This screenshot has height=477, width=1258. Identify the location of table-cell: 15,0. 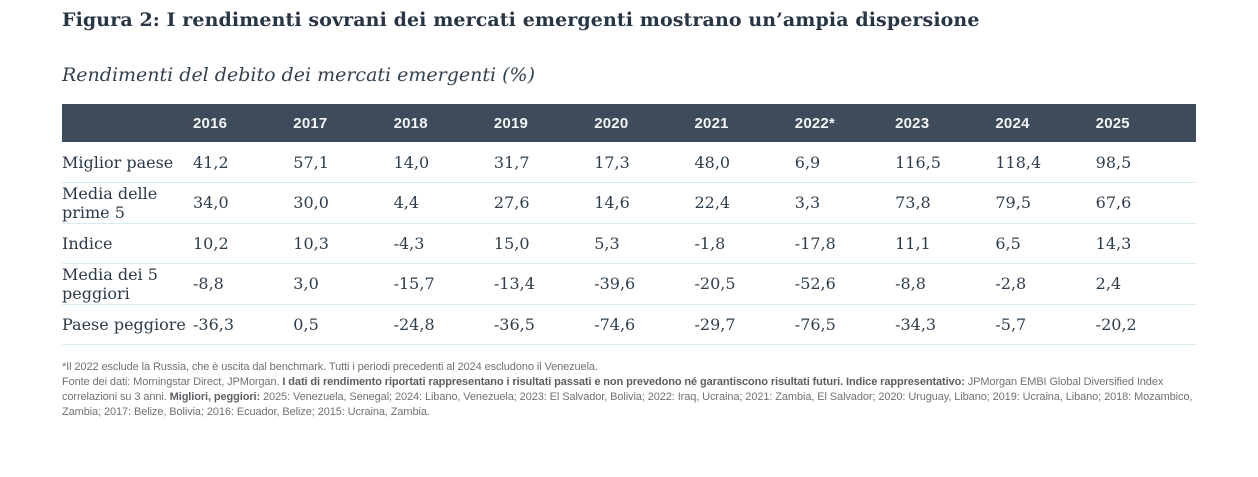
(544, 243).